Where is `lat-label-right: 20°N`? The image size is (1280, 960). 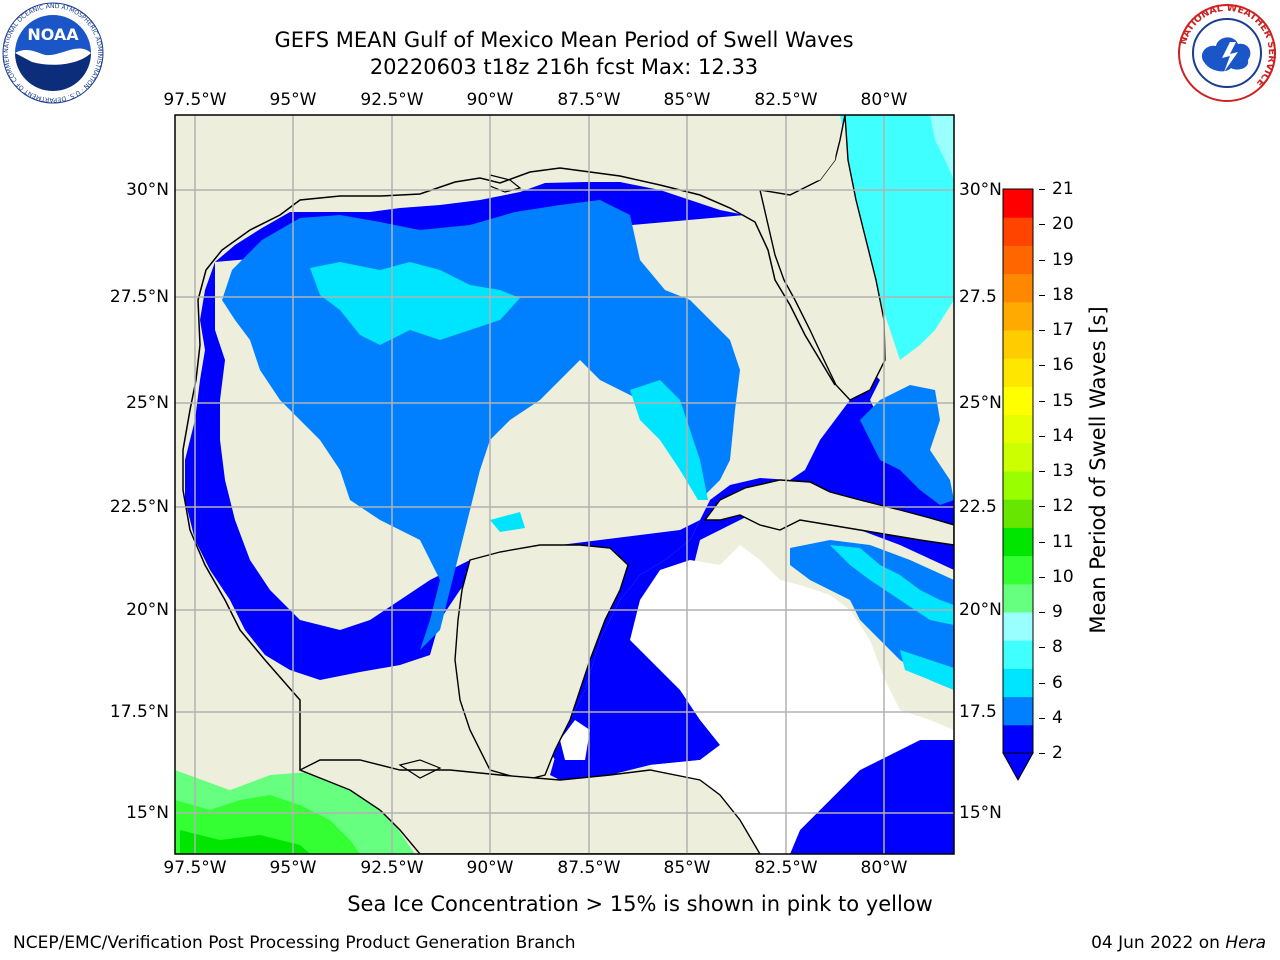 lat-label-right: 20°N is located at coordinates (980, 610).